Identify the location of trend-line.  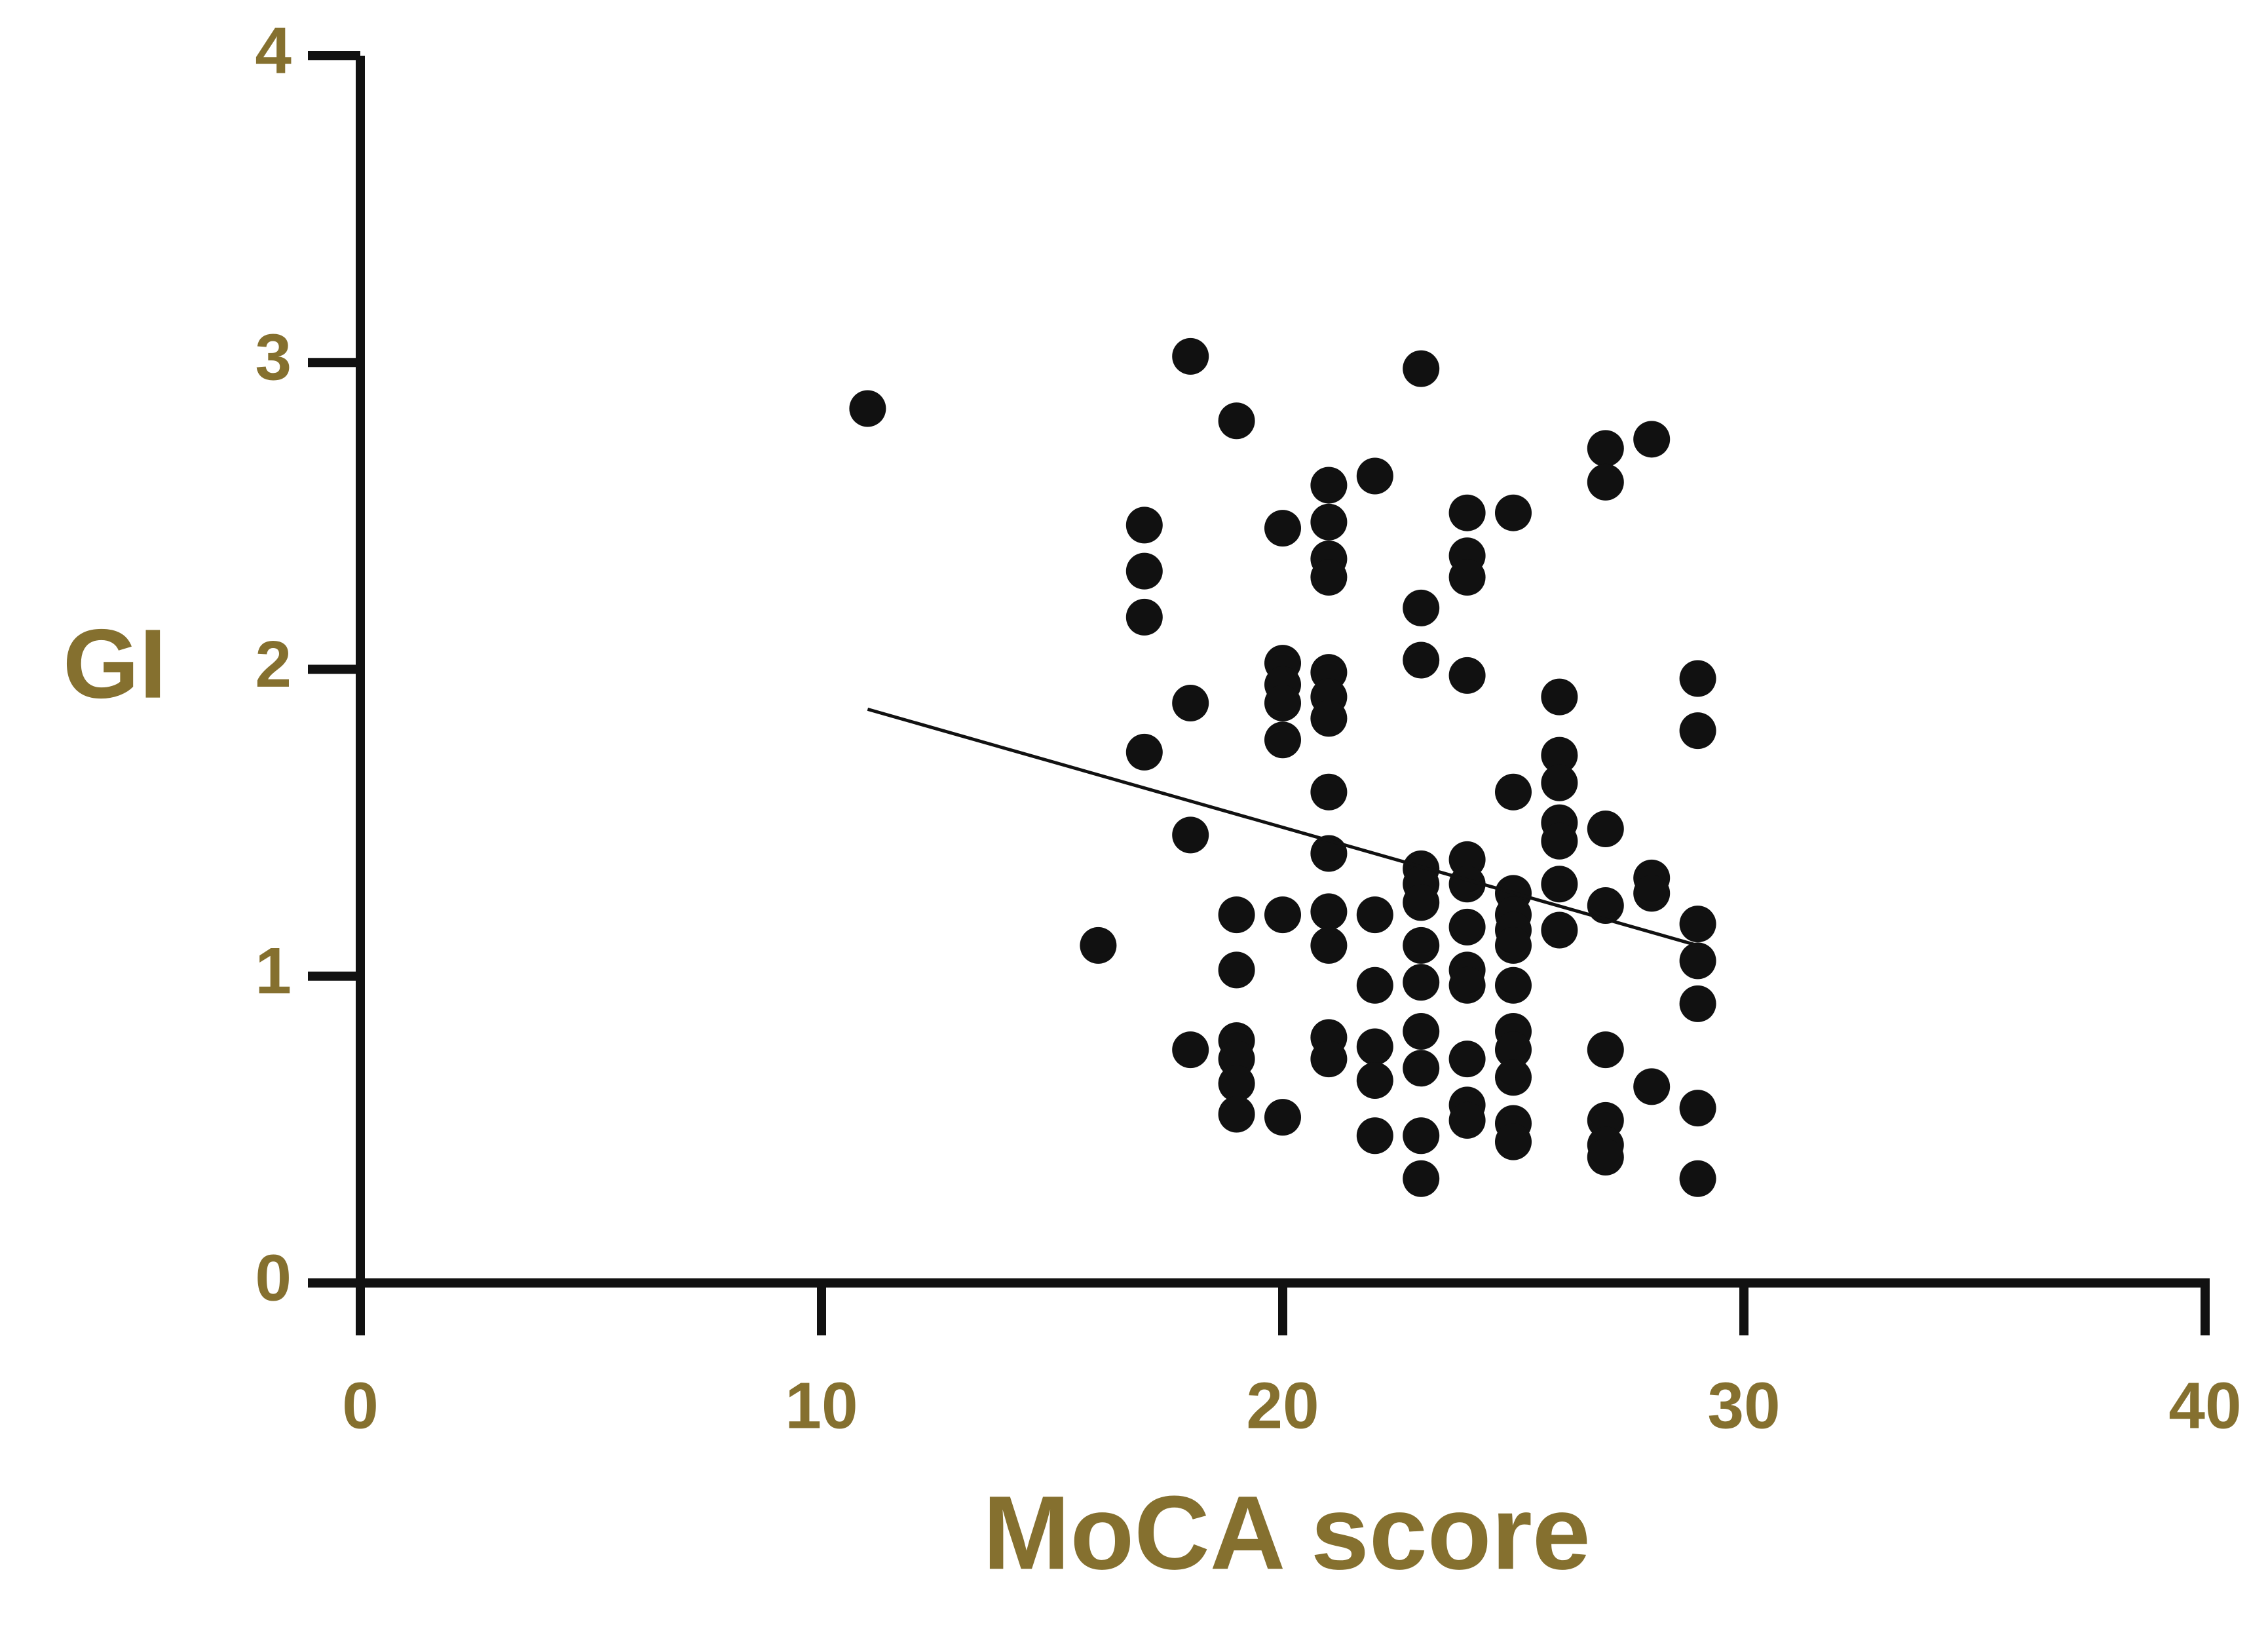
(1283, 827).